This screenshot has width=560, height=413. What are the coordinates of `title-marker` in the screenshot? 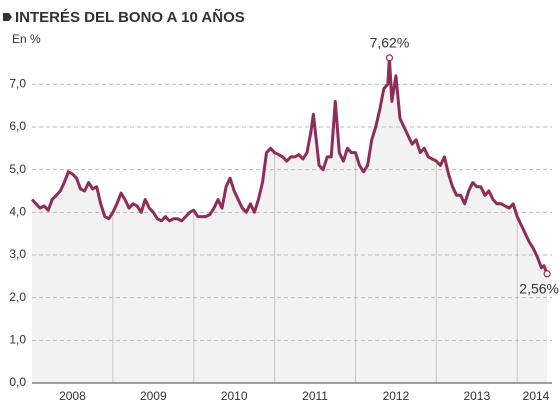 It's located at (7, 17).